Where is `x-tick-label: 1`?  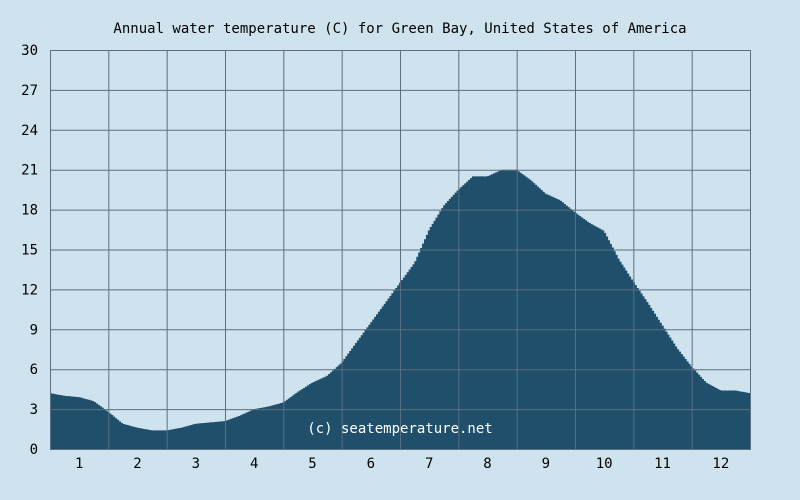
x-tick-label: 1 is located at coordinates (79, 464).